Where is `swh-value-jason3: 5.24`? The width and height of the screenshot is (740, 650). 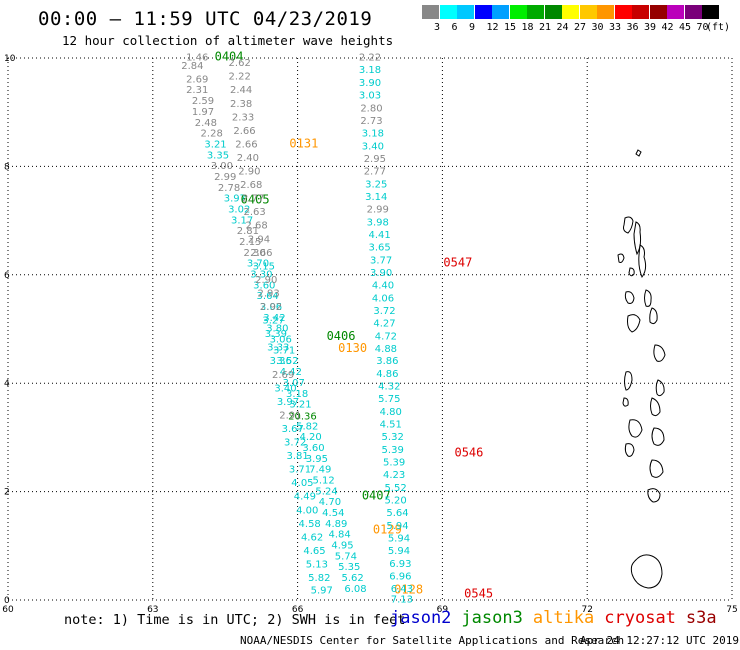 swh-value-jason3: 5.24 is located at coordinates (326, 491).